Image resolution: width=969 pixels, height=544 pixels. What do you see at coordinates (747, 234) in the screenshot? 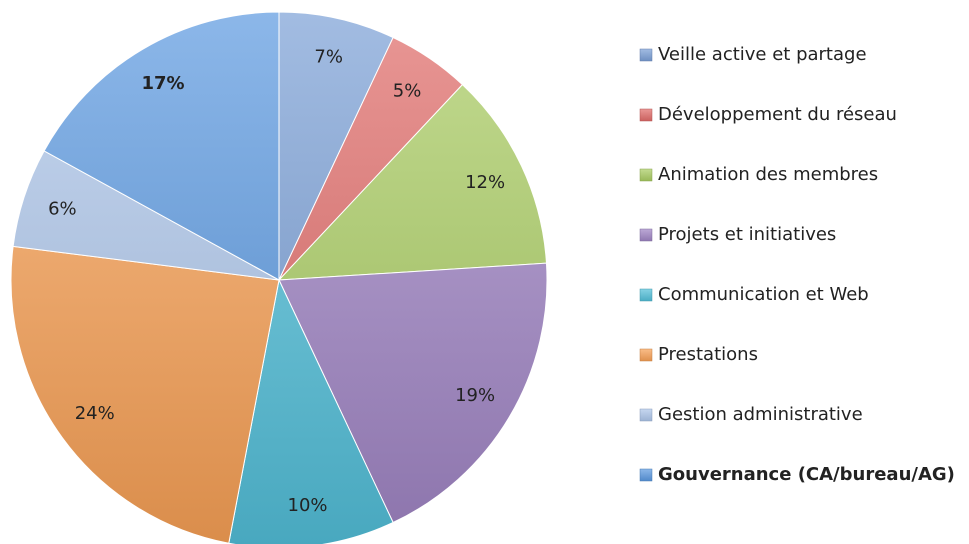
I see `legend-label: Projets et initiatives` at bounding box center [747, 234].